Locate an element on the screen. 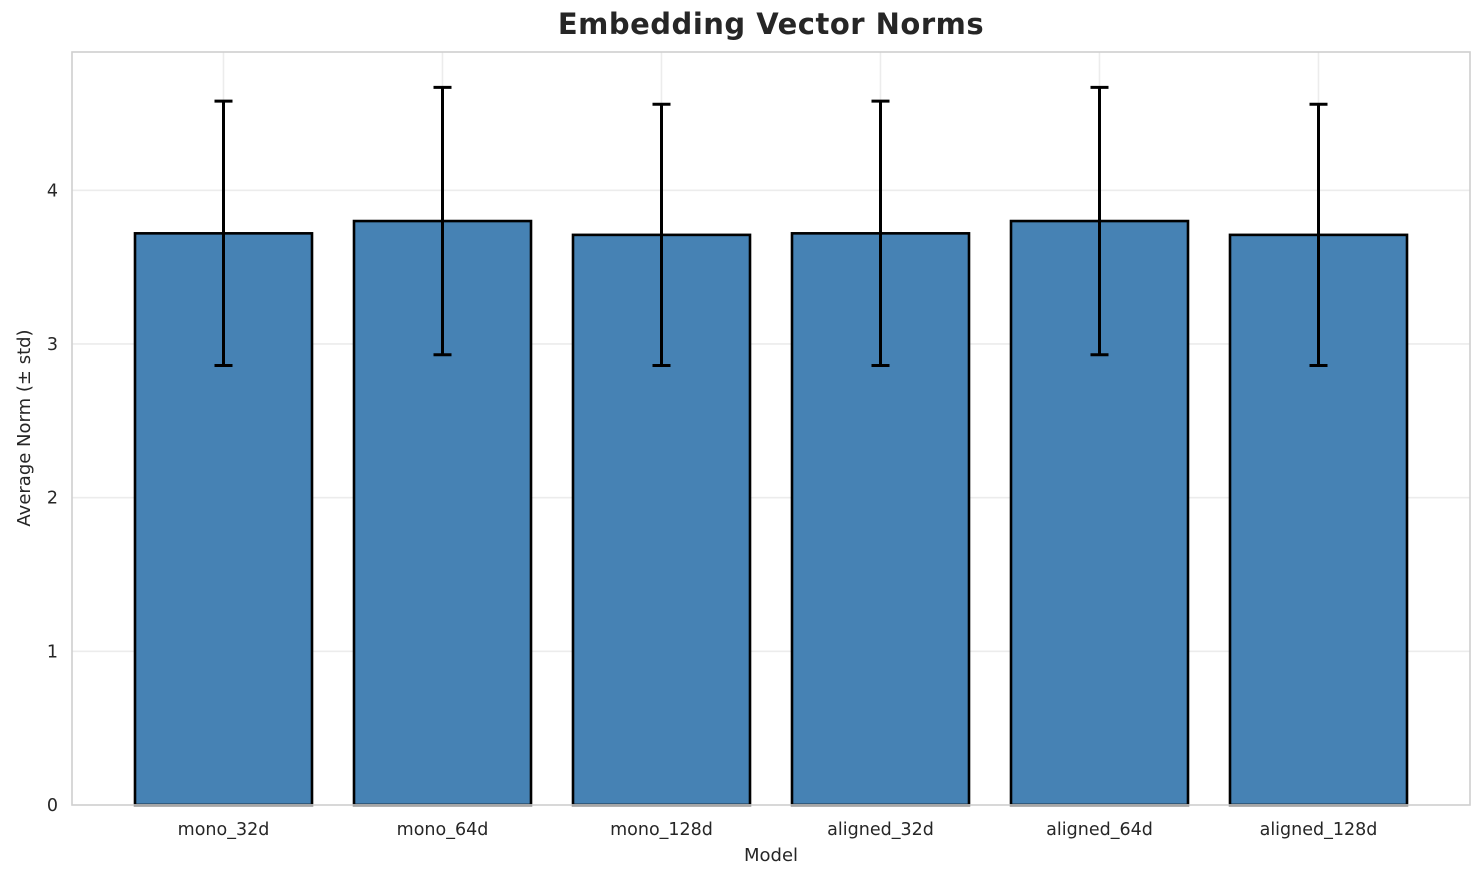  x-tick-label: aligned_64d is located at coordinates (1099, 830).